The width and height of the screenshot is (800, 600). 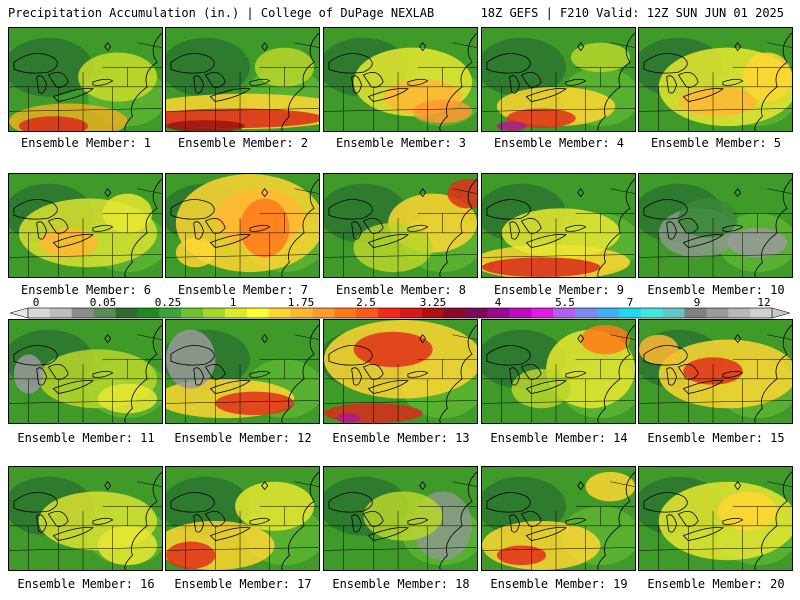 I want to click on colorbar-tick-label: 5.5, so click(x=565, y=302).